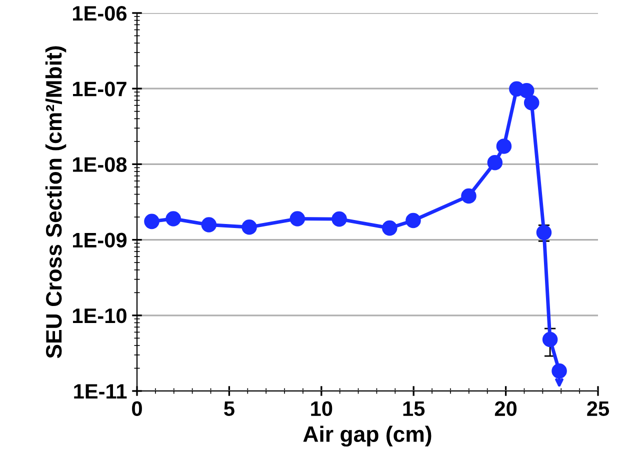 The width and height of the screenshot is (631, 473). Describe the element at coordinates (367, 436) in the screenshot. I see `x-axis-title: Air gap (cm)` at that location.